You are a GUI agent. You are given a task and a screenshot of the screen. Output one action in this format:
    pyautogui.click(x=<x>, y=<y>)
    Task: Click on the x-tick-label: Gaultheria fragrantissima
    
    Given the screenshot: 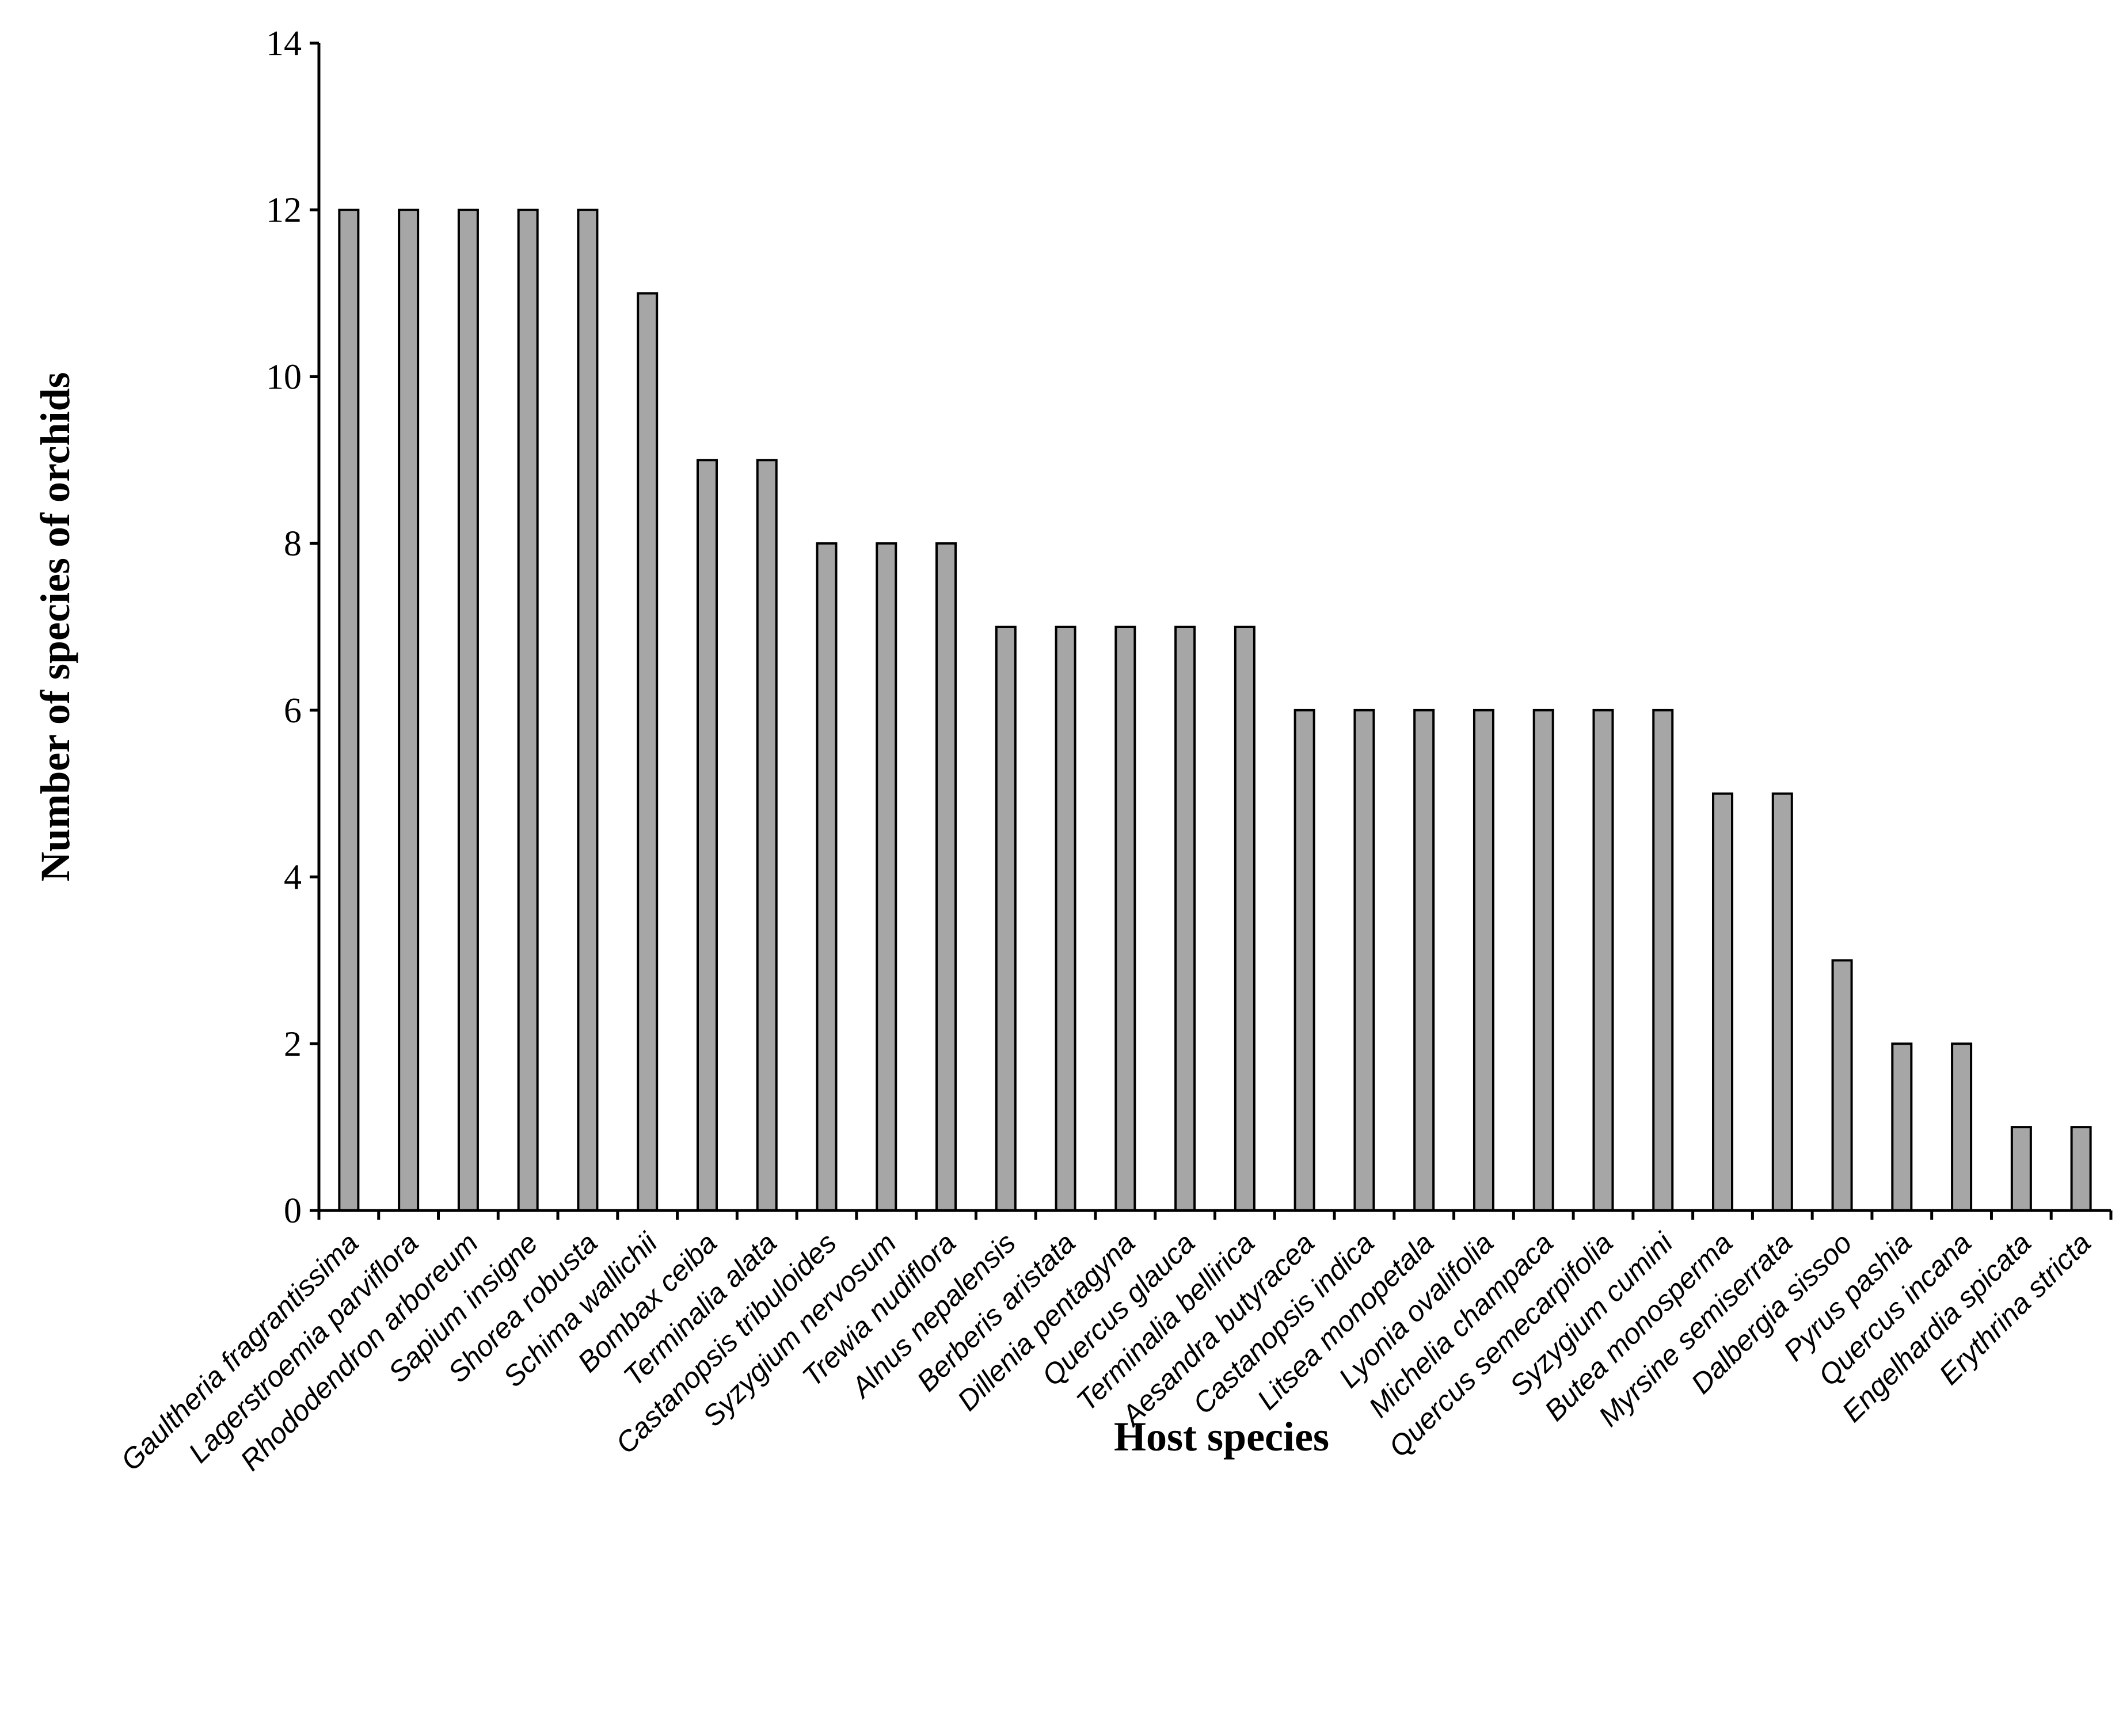 What is the action you would take?
    pyautogui.click(x=240, y=1352)
    